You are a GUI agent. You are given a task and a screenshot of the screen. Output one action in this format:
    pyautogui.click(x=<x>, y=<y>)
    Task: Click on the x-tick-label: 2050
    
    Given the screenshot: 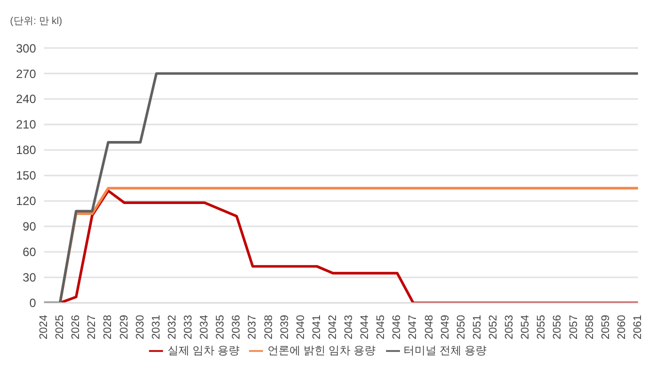 What is the action you would take?
    pyautogui.click(x=461, y=327)
    